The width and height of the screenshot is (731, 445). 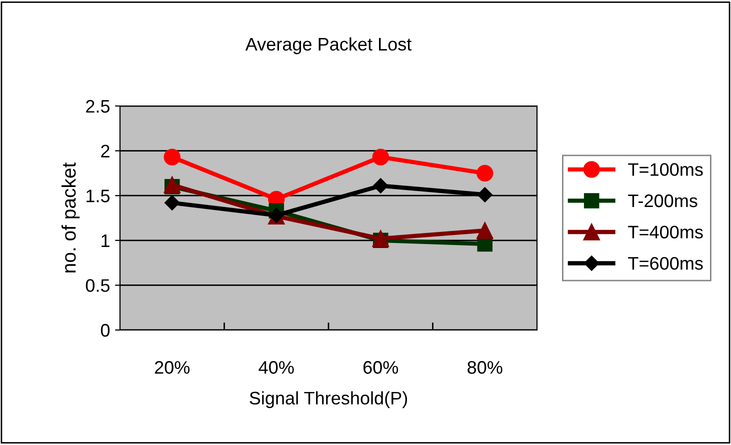 What do you see at coordinates (98, 285) in the screenshot?
I see `y-tick-label: 0.5` at bounding box center [98, 285].